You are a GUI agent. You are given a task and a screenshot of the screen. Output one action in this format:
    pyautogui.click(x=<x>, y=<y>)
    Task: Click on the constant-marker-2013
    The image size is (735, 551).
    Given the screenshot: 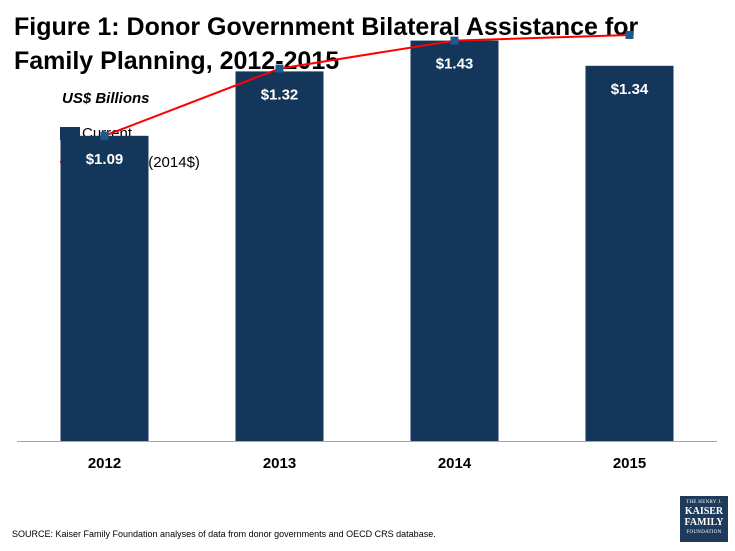 What is the action you would take?
    pyautogui.click(x=279, y=68)
    